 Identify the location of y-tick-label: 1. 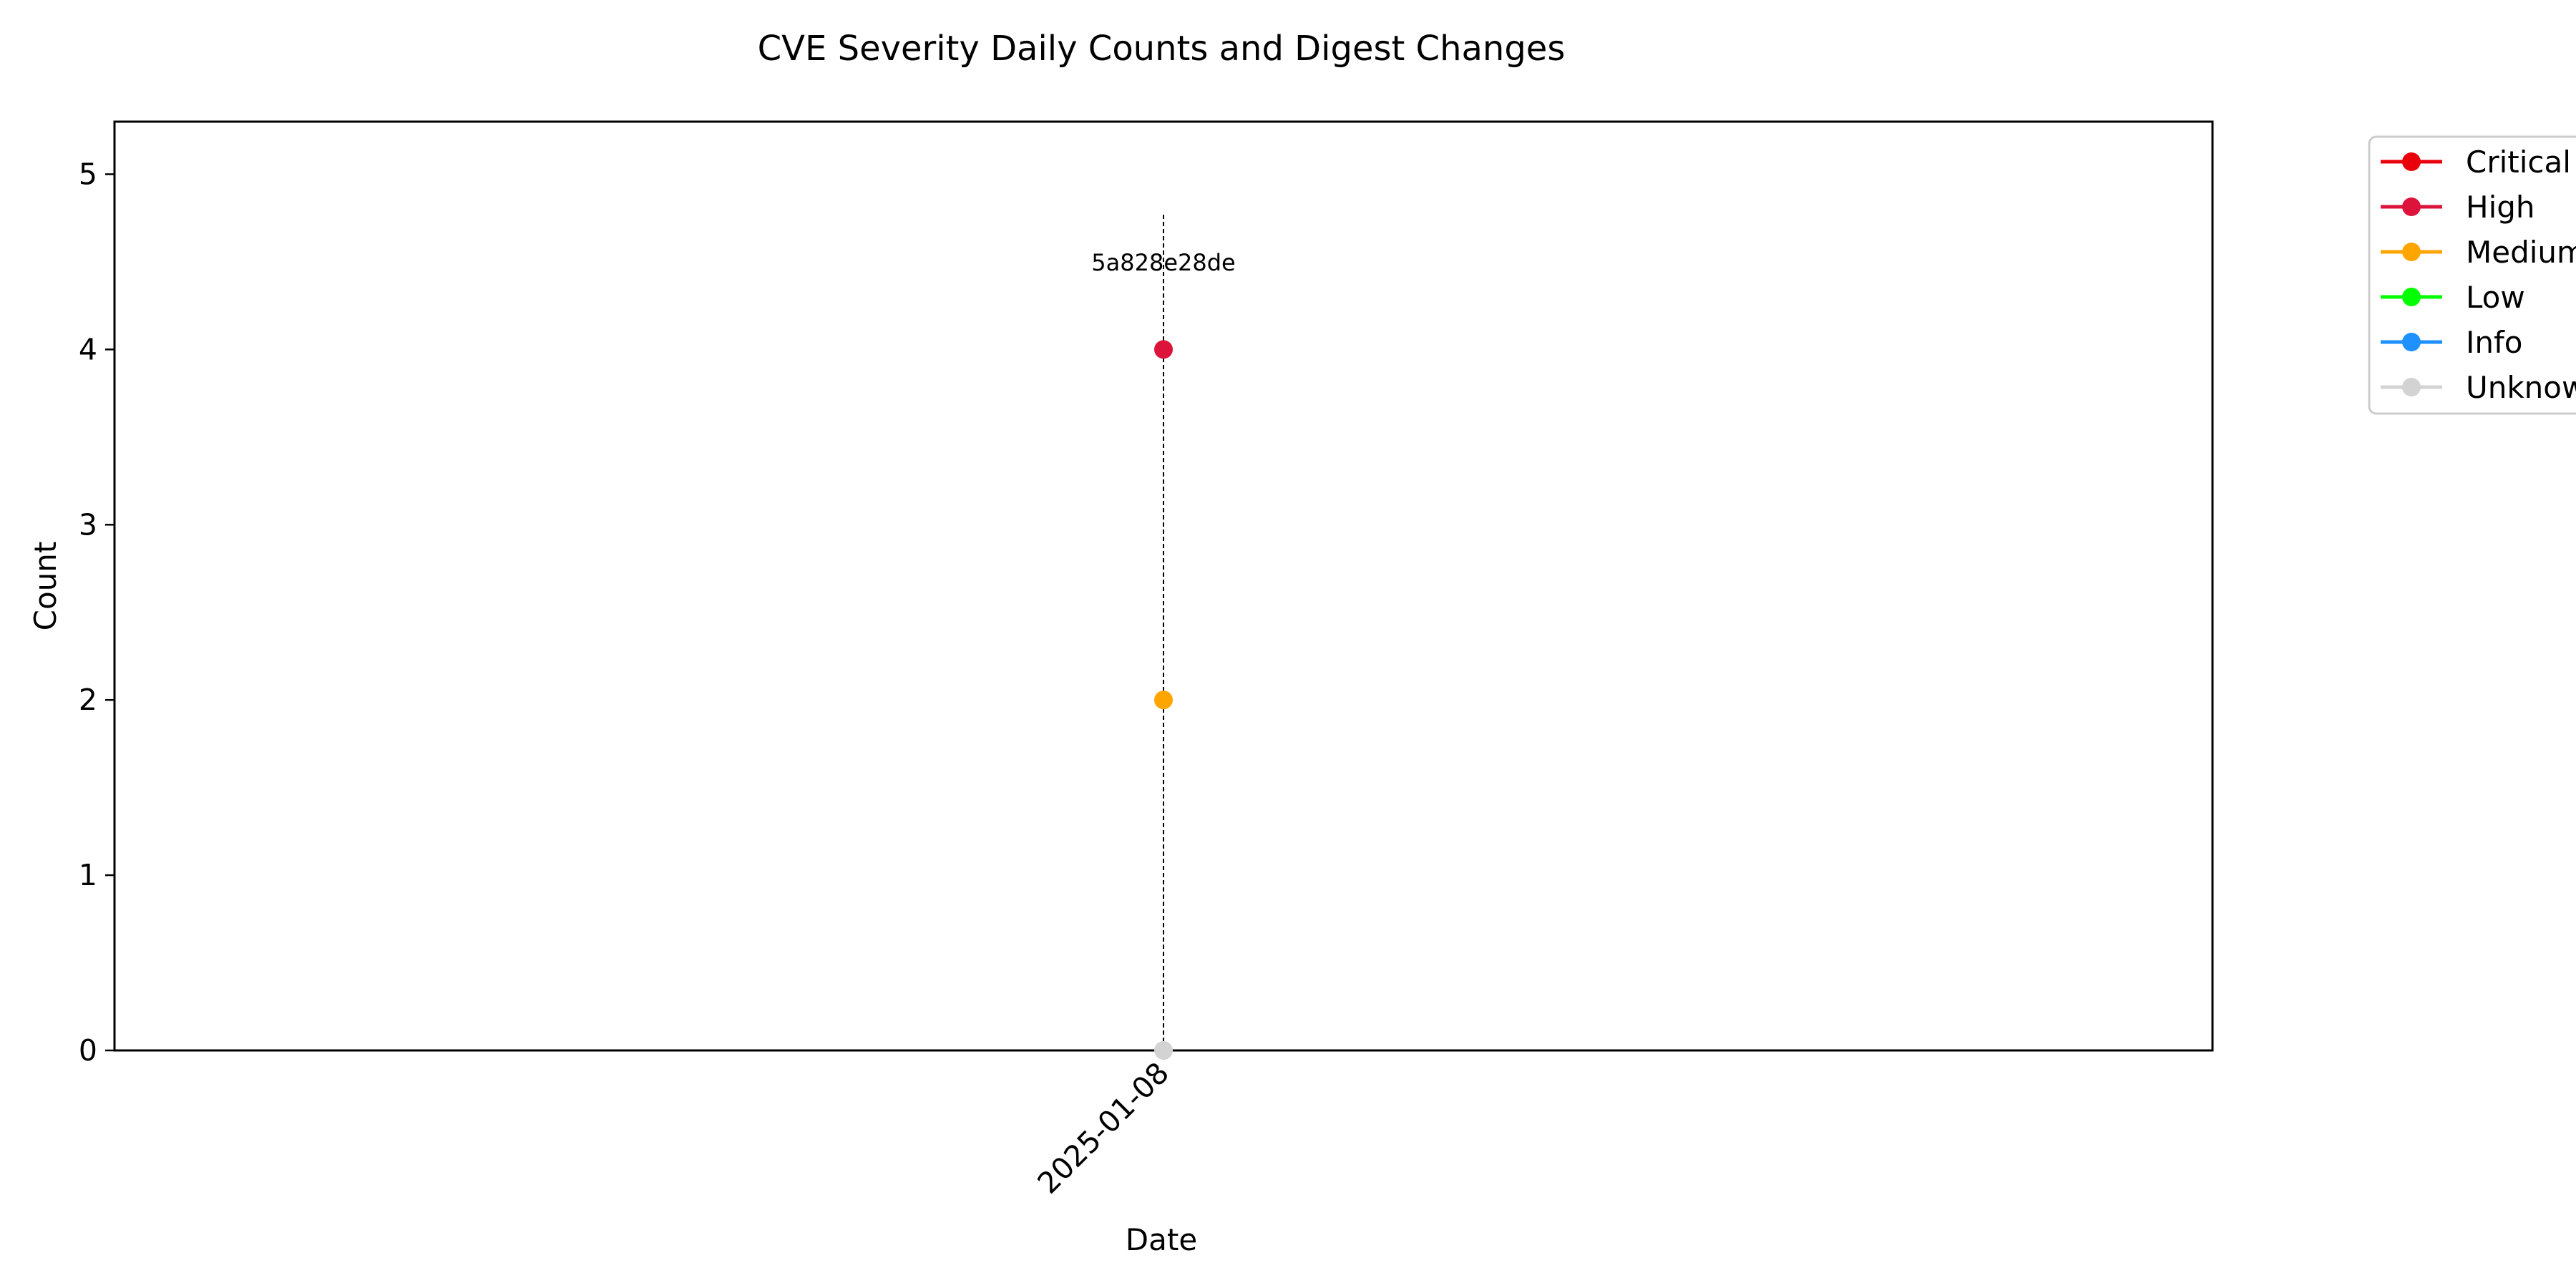
(88, 875).